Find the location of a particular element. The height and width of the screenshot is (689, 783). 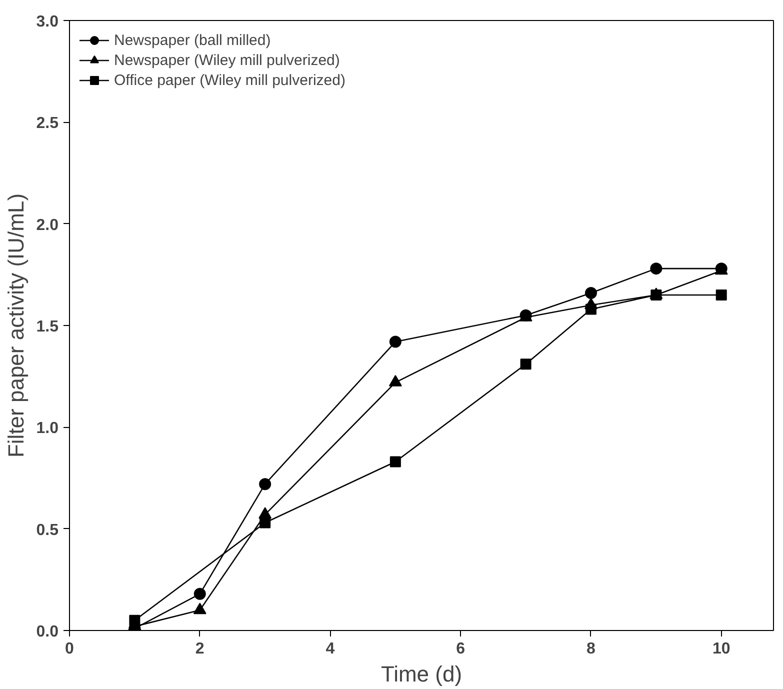

y-tick-label: 1.5 is located at coordinates (47, 327).